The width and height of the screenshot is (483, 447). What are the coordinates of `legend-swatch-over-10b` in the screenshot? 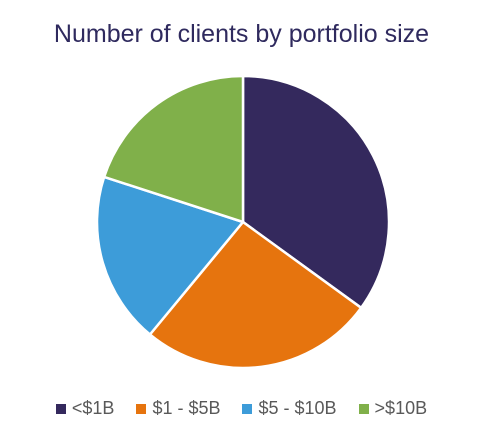 It's located at (363, 408).